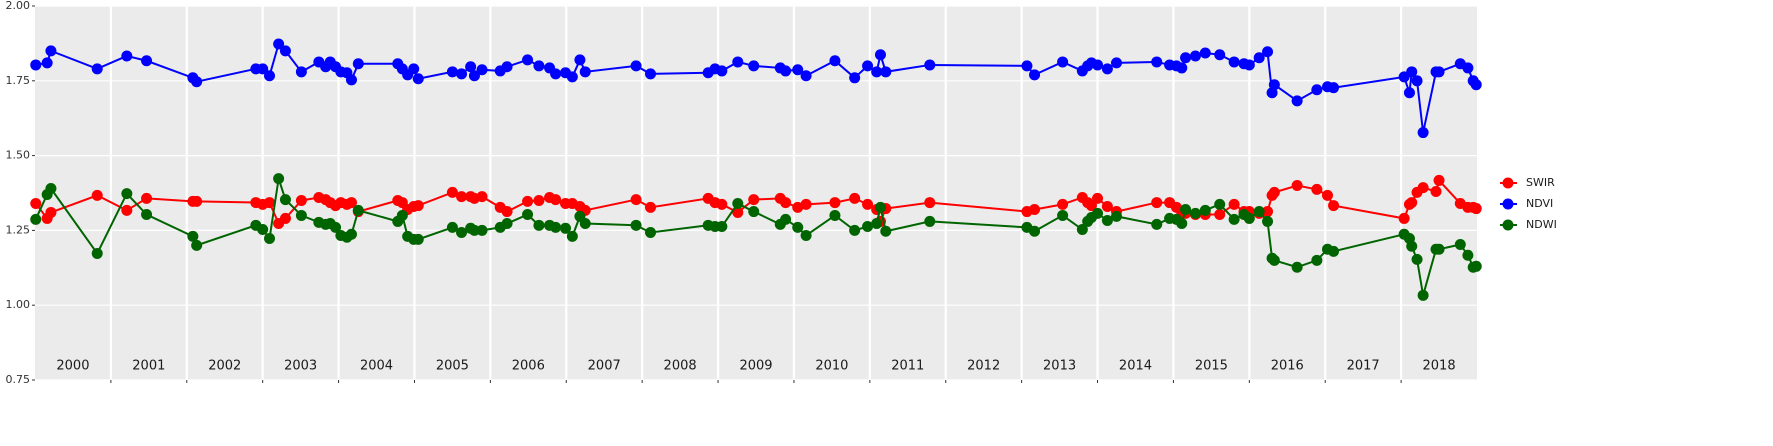 This screenshot has height=446, width=1773. What do you see at coordinates (1439, 366) in the screenshot?
I see `x-tick-label: 2018` at bounding box center [1439, 366].